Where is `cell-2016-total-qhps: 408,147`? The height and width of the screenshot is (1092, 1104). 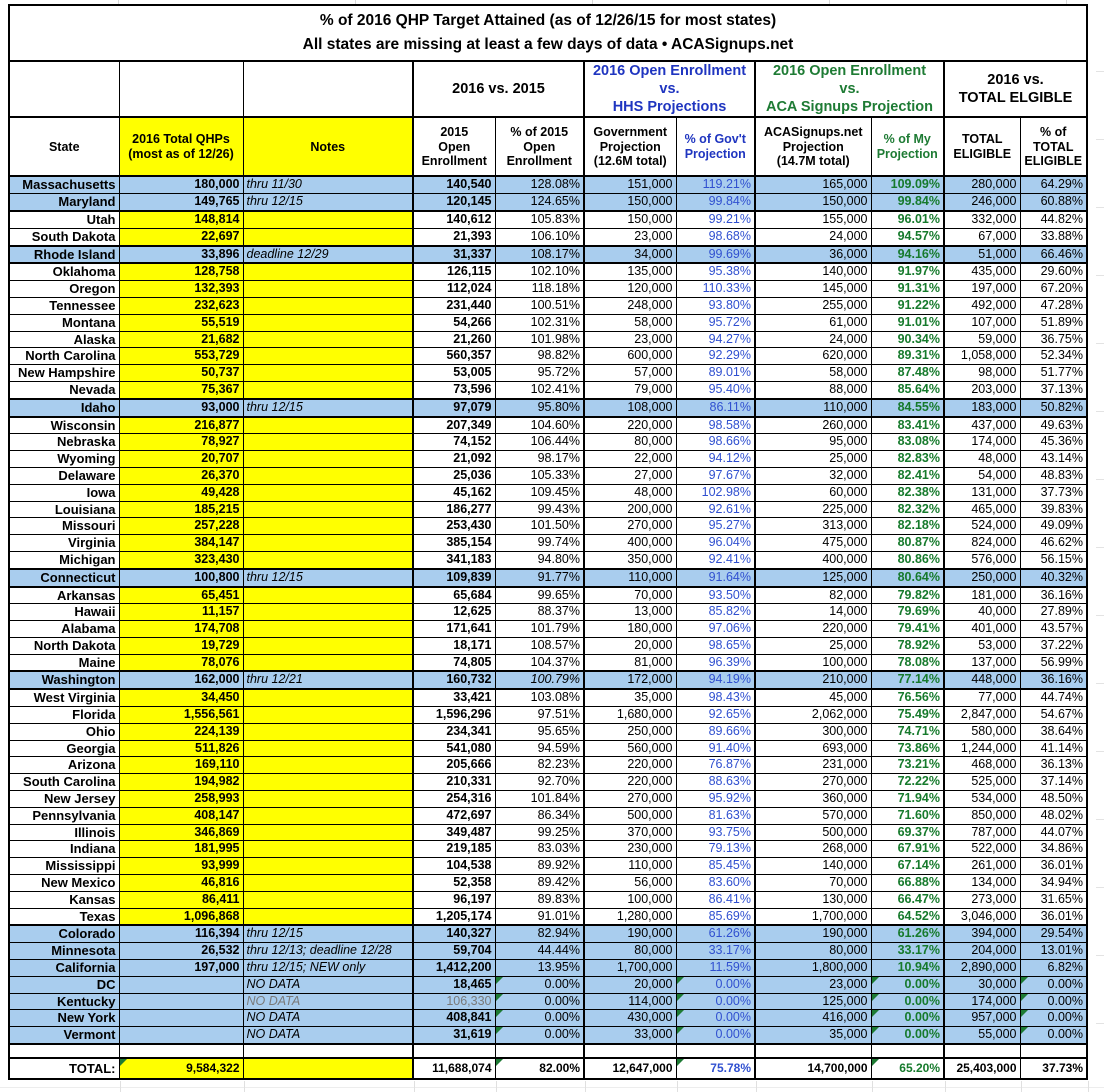
cell-2016-total-qhps: 408,147 is located at coordinates (181, 815).